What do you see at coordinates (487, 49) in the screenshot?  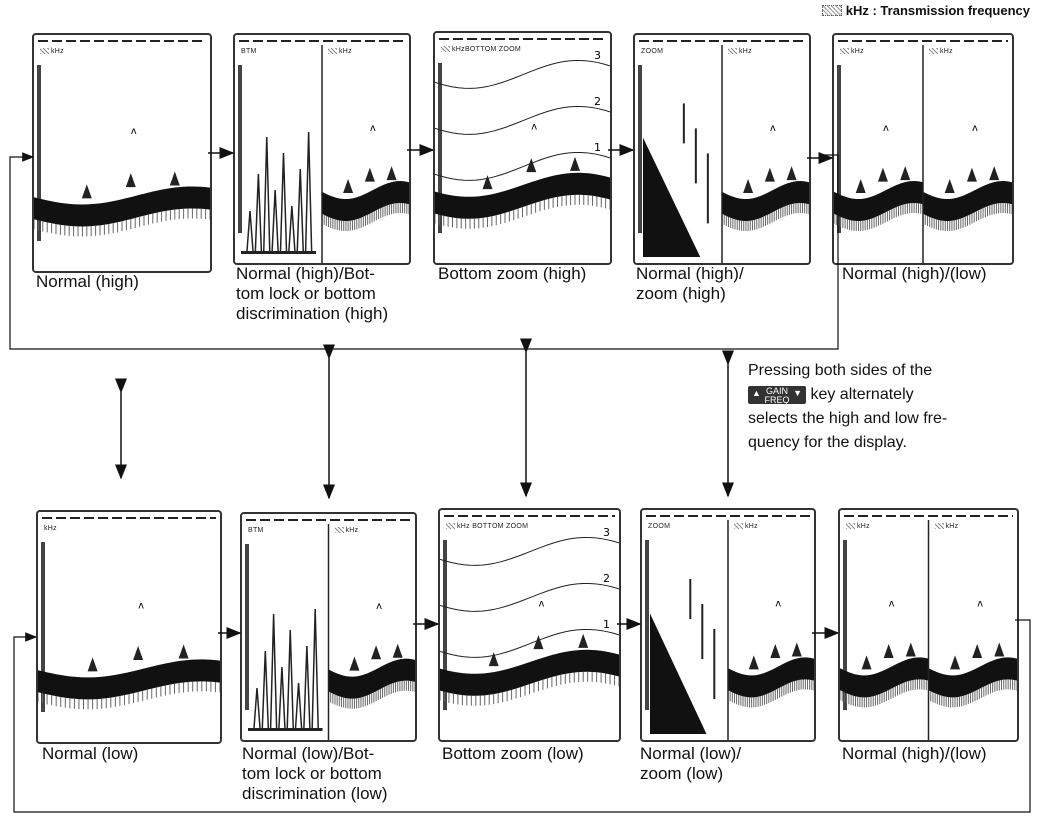 I see `pane-label-text: kHzBOTTOM ZOOM` at bounding box center [487, 49].